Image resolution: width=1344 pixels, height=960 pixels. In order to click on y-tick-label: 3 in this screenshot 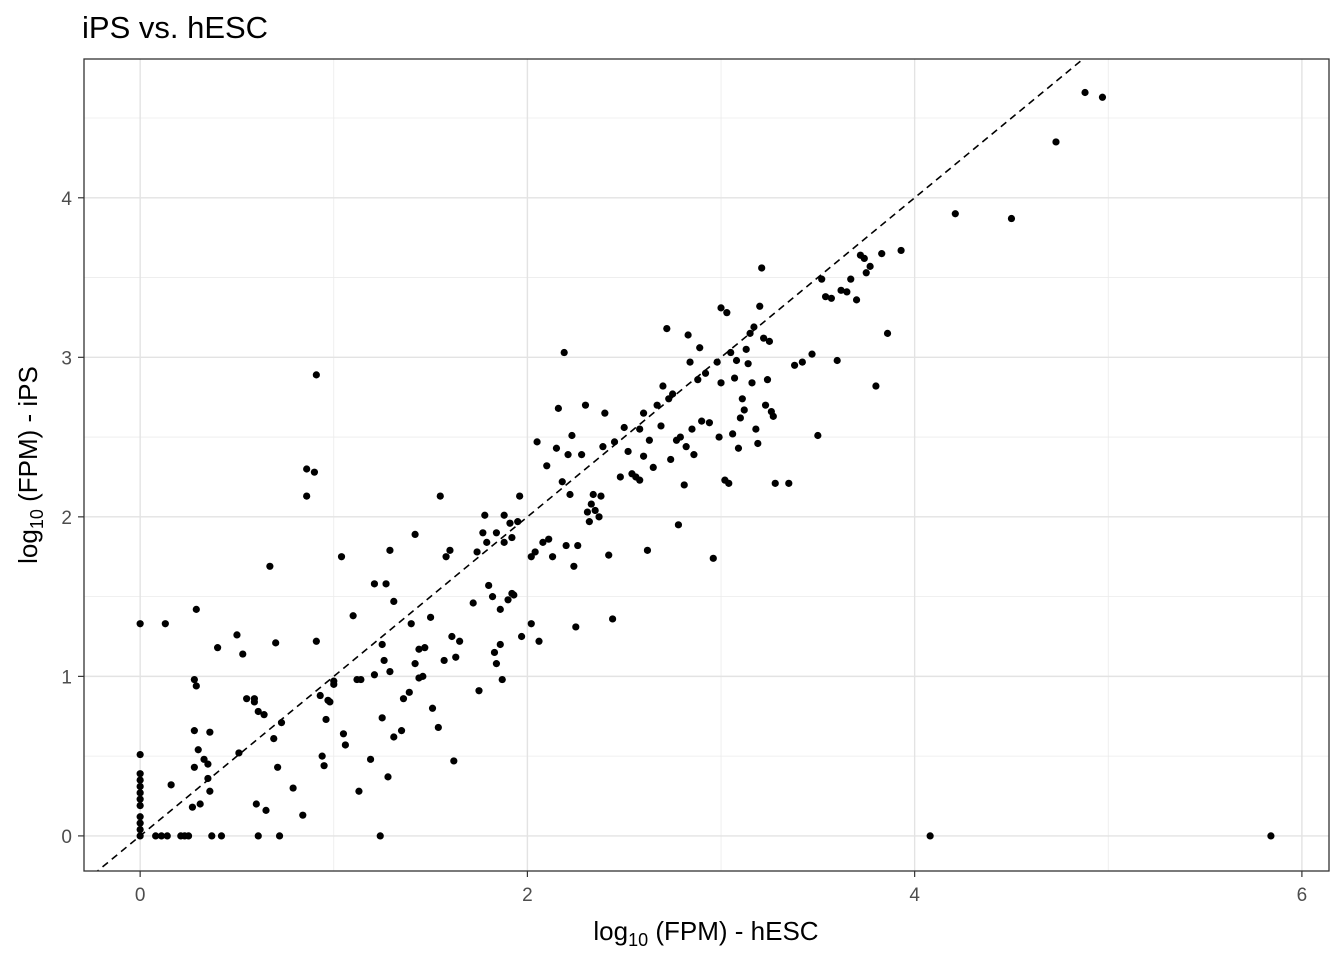, I will do `click(66, 358)`.